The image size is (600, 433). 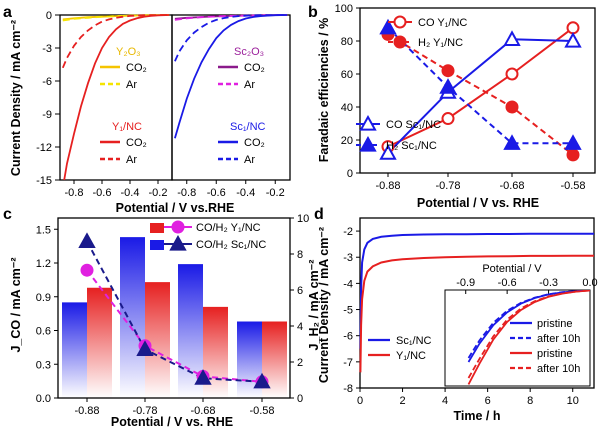 What do you see at coordinates (414, 341) in the screenshot?
I see `legend-label: Sc₁/NC` at bounding box center [414, 341].